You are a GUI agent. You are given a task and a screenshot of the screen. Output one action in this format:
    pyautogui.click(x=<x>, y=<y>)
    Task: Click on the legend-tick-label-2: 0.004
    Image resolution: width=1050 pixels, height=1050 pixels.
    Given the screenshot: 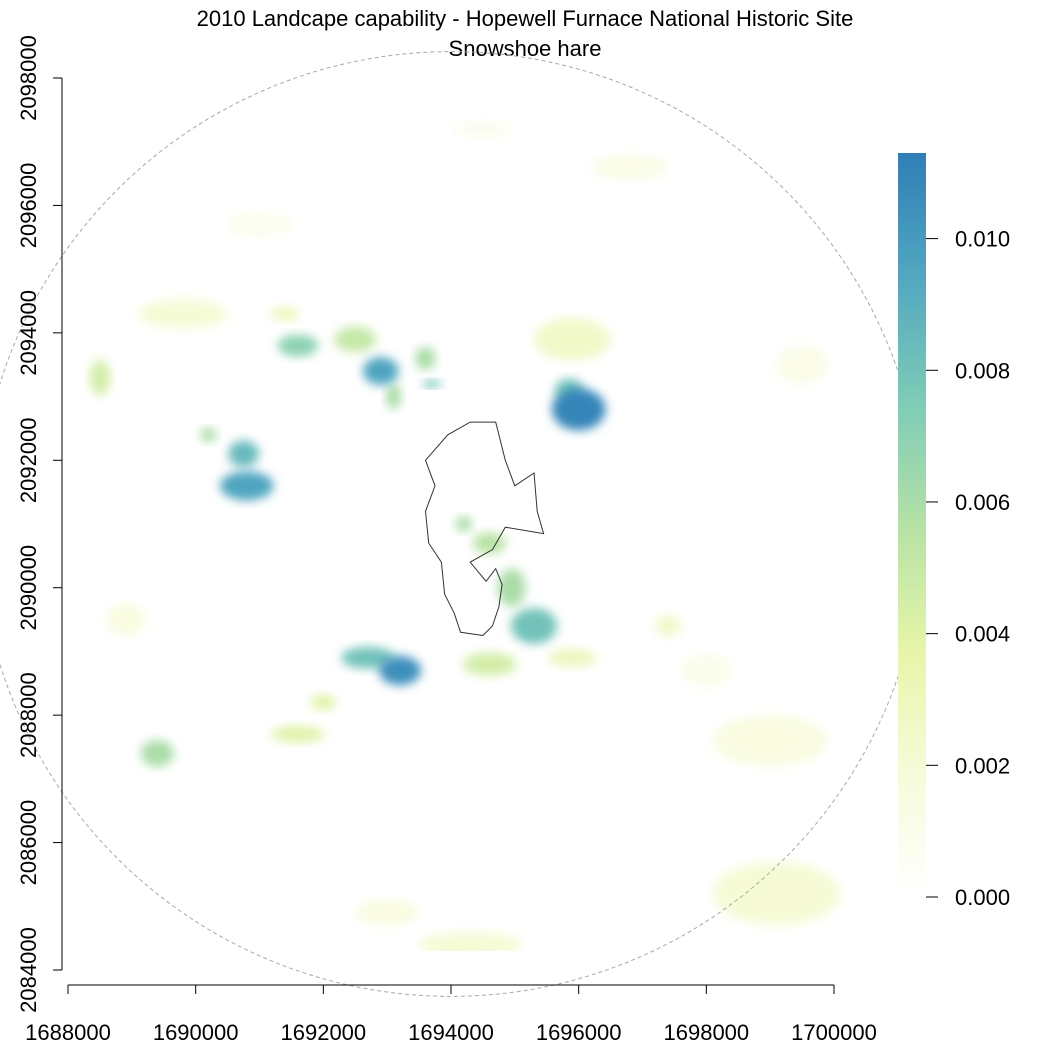 What is the action you would take?
    pyautogui.click(x=982, y=634)
    